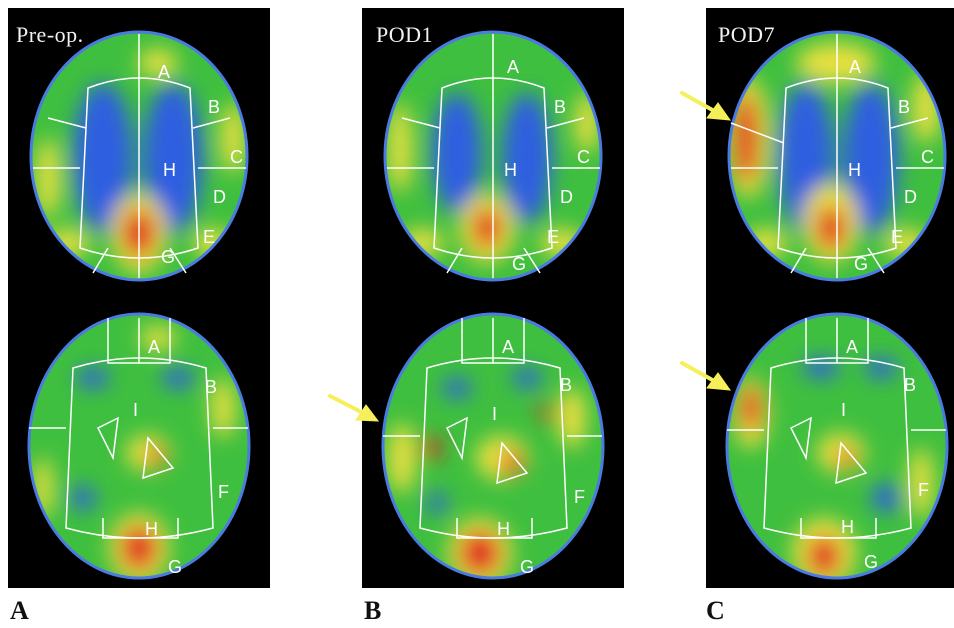 This screenshot has width=954, height=628. What do you see at coordinates (747, 34) in the screenshot?
I see `timepoint-label: POD7` at bounding box center [747, 34].